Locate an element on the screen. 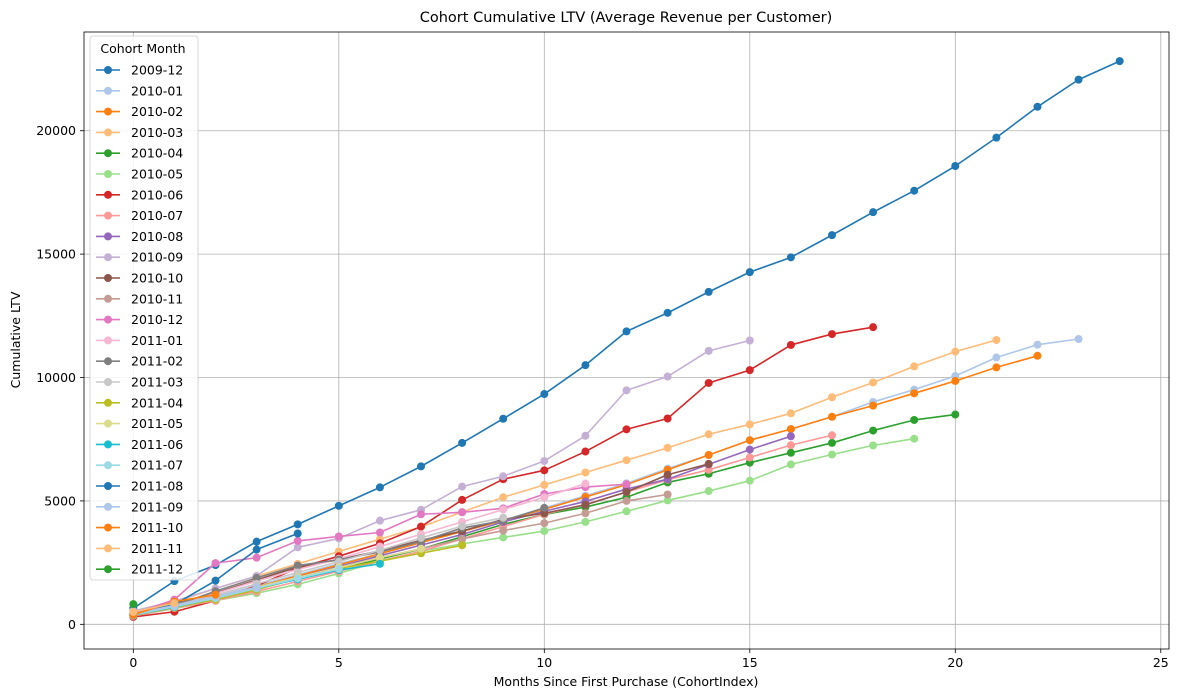  legend-title: Cohort Month is located at coordinates (142, 48).